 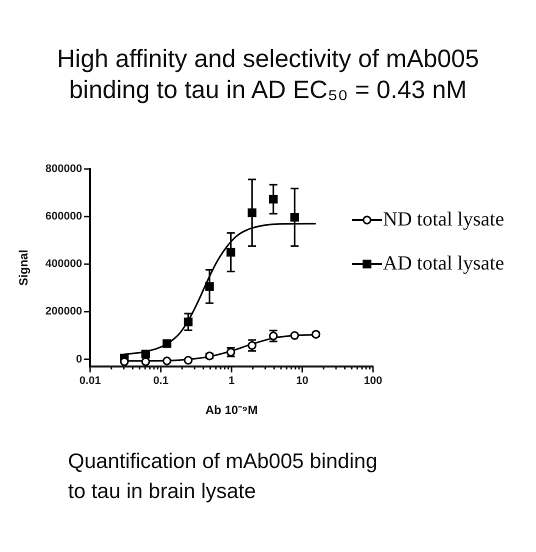 I want to click on x-axis-title: Ab 10⁻⁹M, so click(x=231, y=410).